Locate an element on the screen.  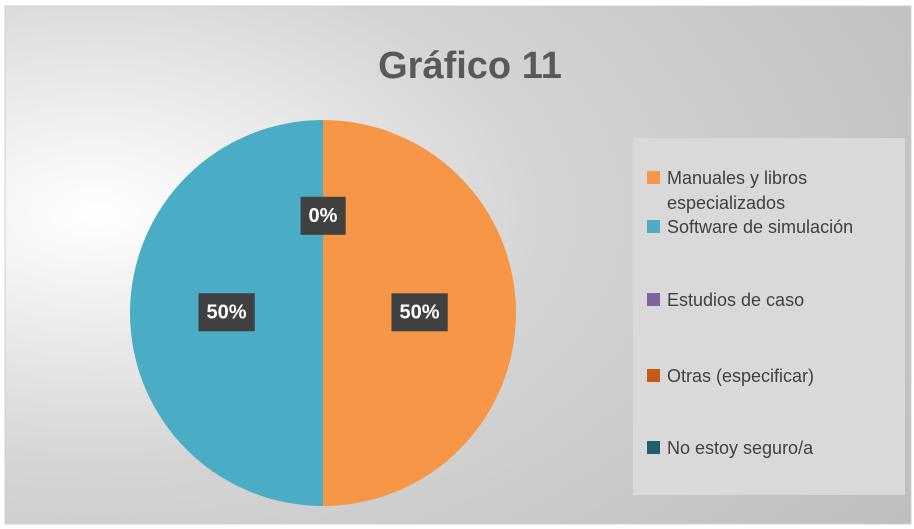
legend-label: Software de simulación is located at coordinates (760, 227).